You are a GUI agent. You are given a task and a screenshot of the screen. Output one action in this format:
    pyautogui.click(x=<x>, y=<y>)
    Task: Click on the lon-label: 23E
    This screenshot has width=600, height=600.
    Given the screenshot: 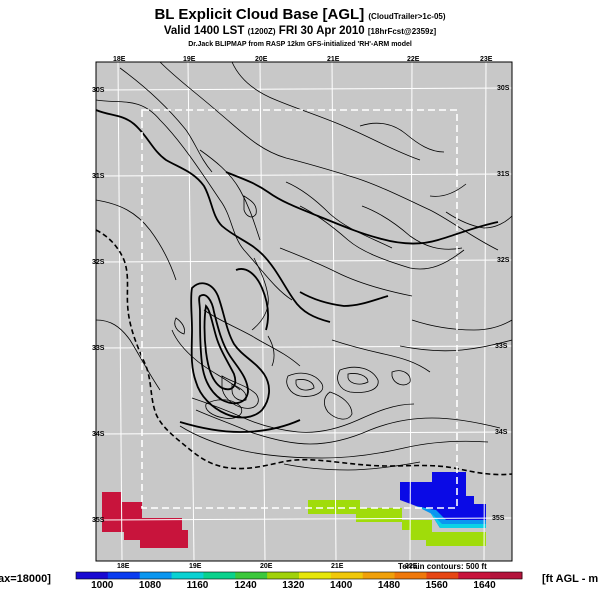 What is the action you would take?
    pyautogui.click(x=486, y=59)
    